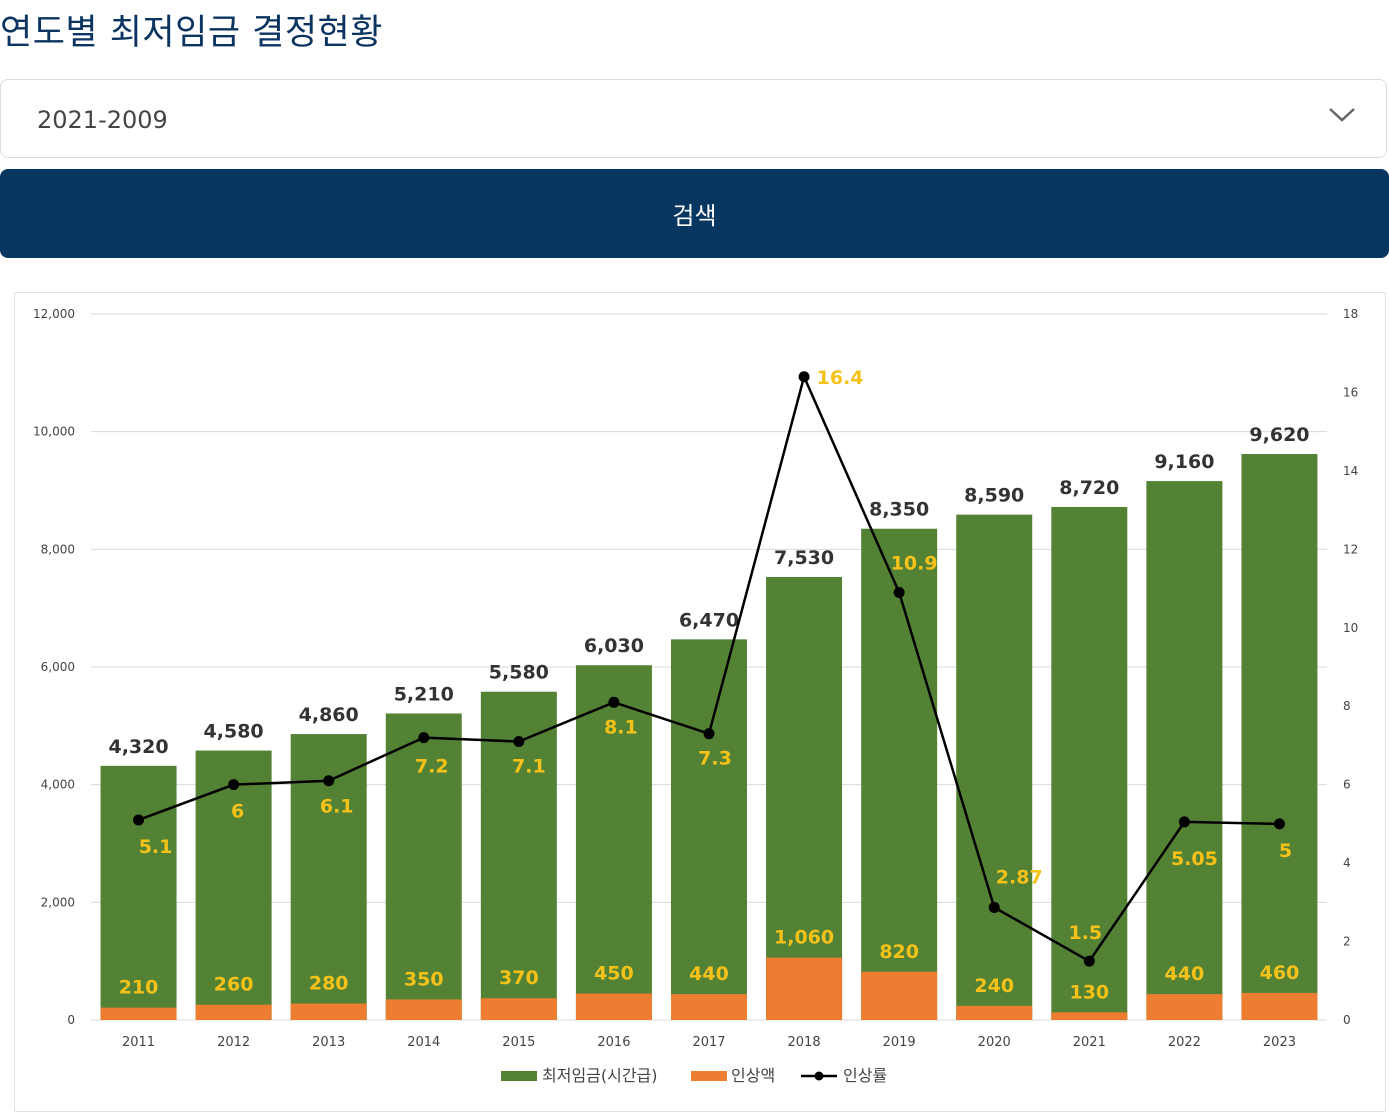  I want to click on increase-data-label: 280, so click(329, 984).